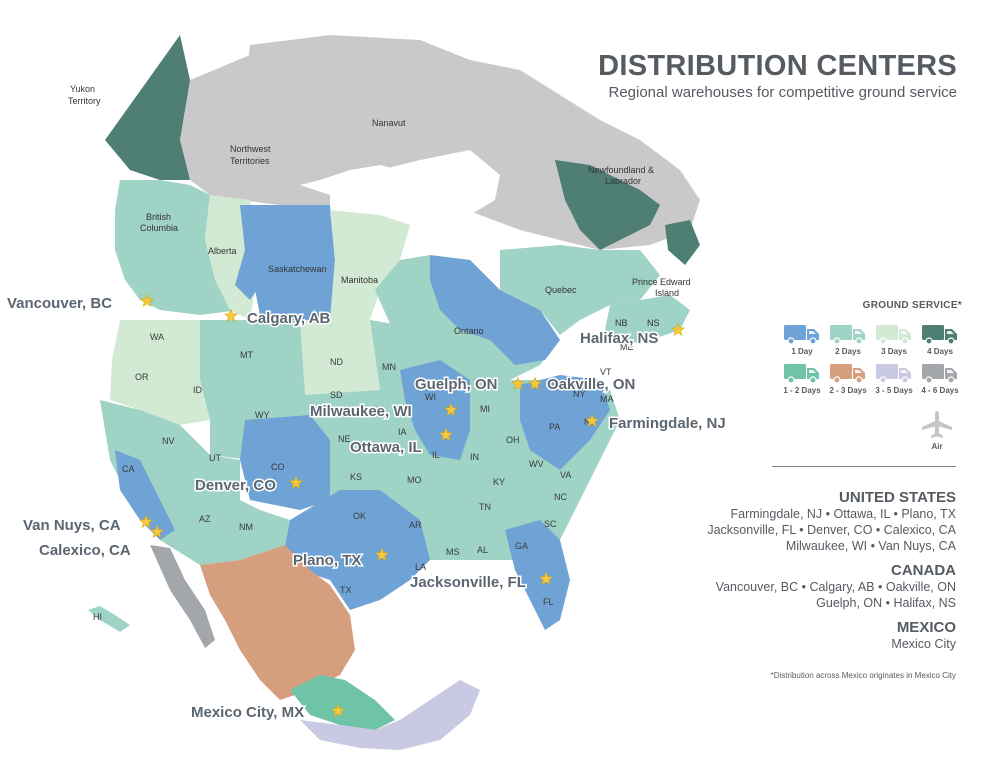 Image resolution: width=1002 pixels, height=771 pixels. What do you see at coordinates (246, 355) in the screenshot?
I see `state-label-mt: MT` at bounding box center [246, 355].